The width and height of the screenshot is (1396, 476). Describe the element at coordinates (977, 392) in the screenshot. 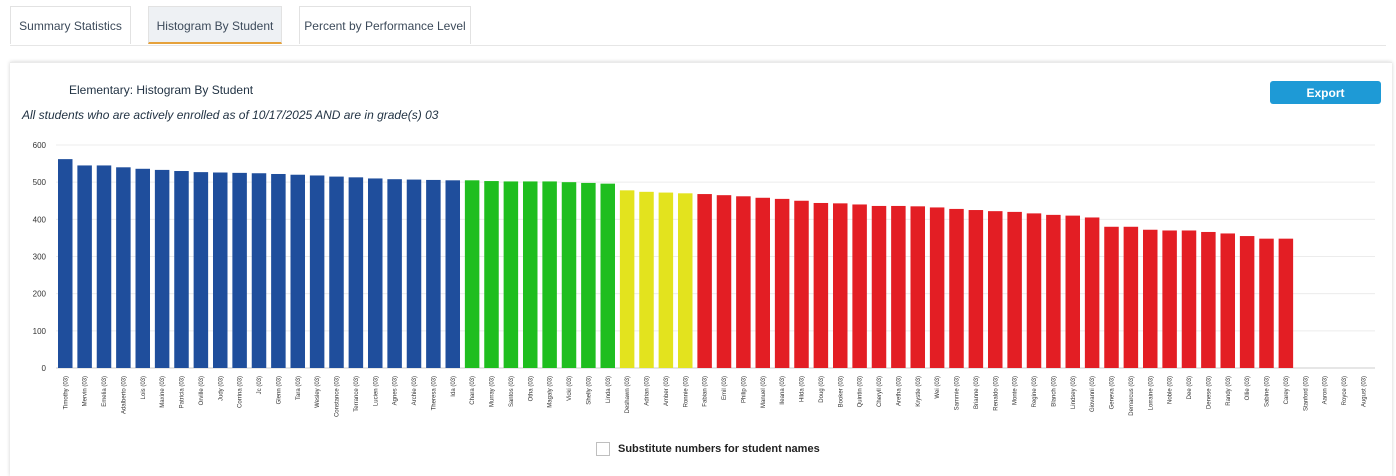

I see `x-tick-label: Brianne (03)` at that location.